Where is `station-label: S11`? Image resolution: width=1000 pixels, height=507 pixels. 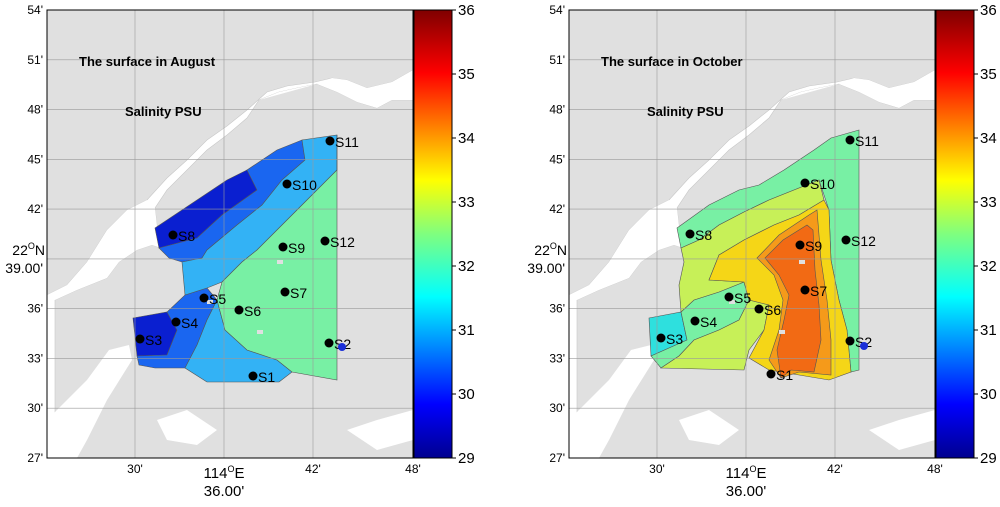
station-label: S11 is located at coordinates (867, 141).